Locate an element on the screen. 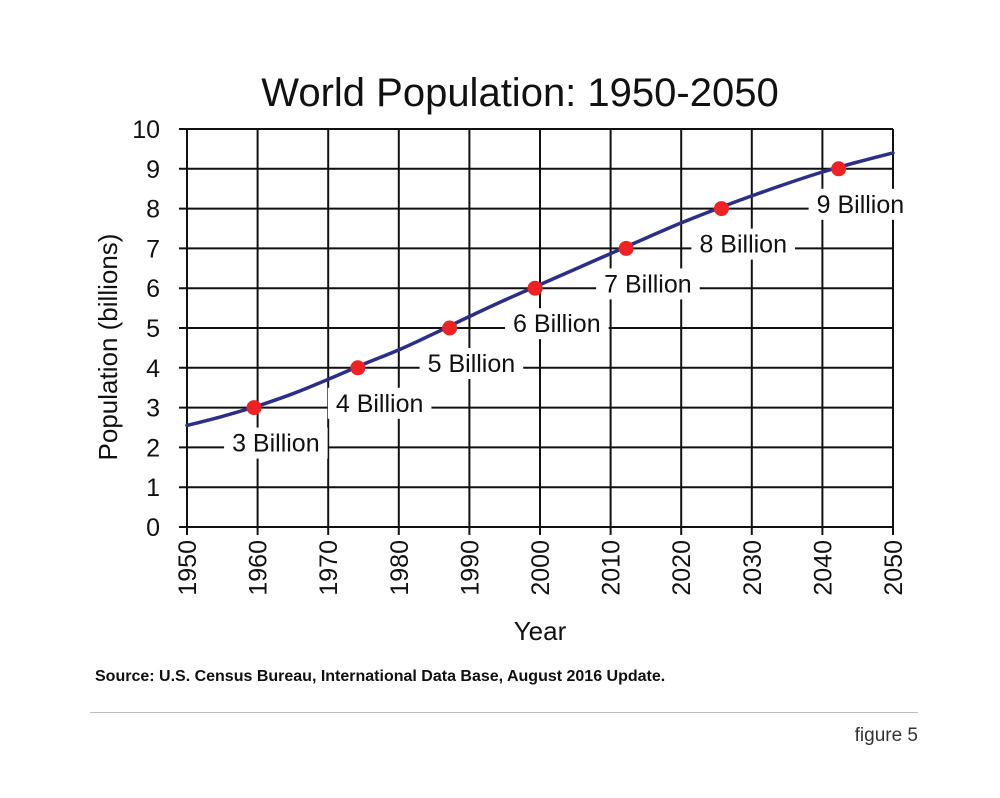 The width and height of the screenshot is (1000, 798). x-tick-label: 1970 is located at coordinates (329, 568).